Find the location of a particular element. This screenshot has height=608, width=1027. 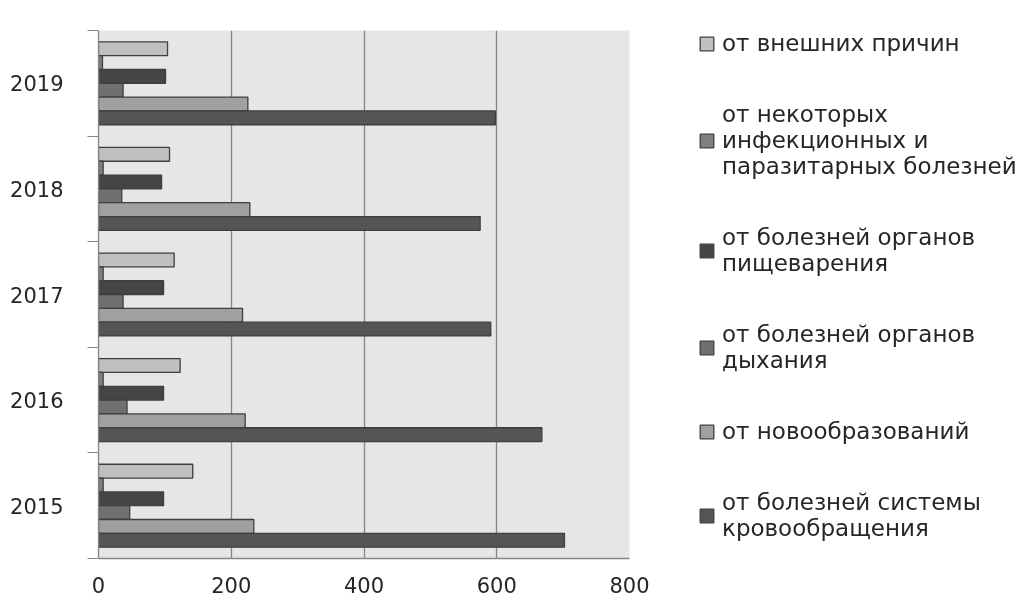

y-tick-label: 2017 is located at coordinates (37, 295).